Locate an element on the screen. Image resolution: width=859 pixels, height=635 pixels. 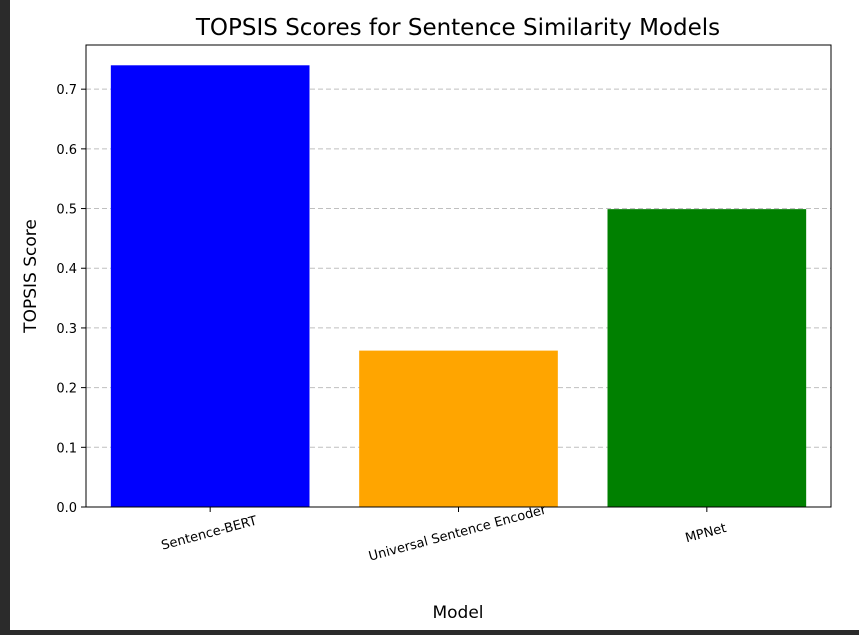
y-axis-ticks: 0.0 0.1 0.2 0.3 0.4 0.5 0.6 0.7 is located at coordinates (71, 299).